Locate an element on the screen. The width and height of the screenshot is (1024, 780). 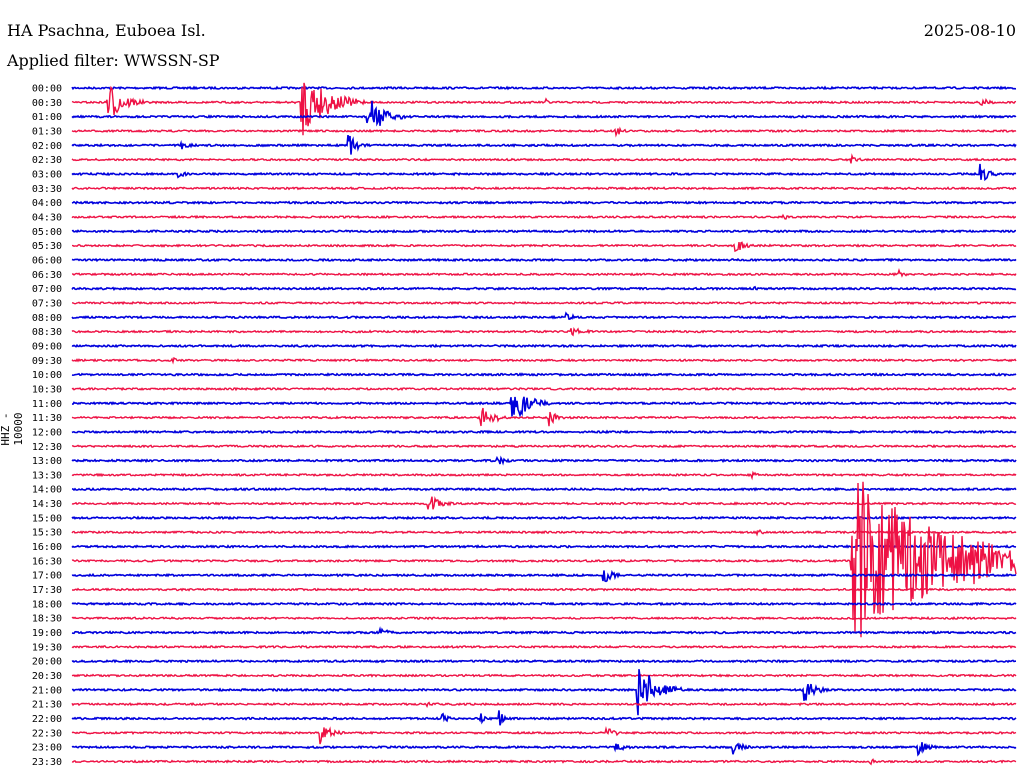
record-date: 2025-08-10 is located at coordinates (969, 30).